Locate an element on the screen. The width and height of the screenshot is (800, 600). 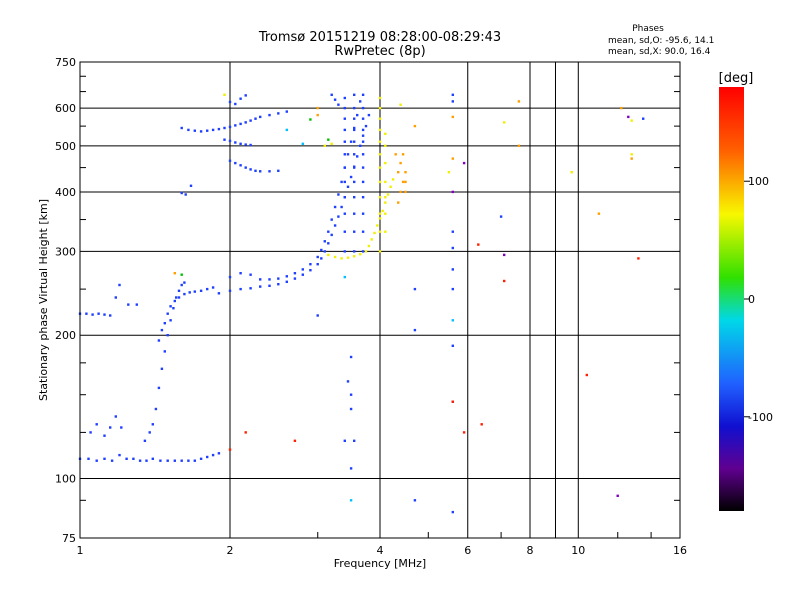
colorbar-tick-label: 0 is located at coordinates (751, 299).